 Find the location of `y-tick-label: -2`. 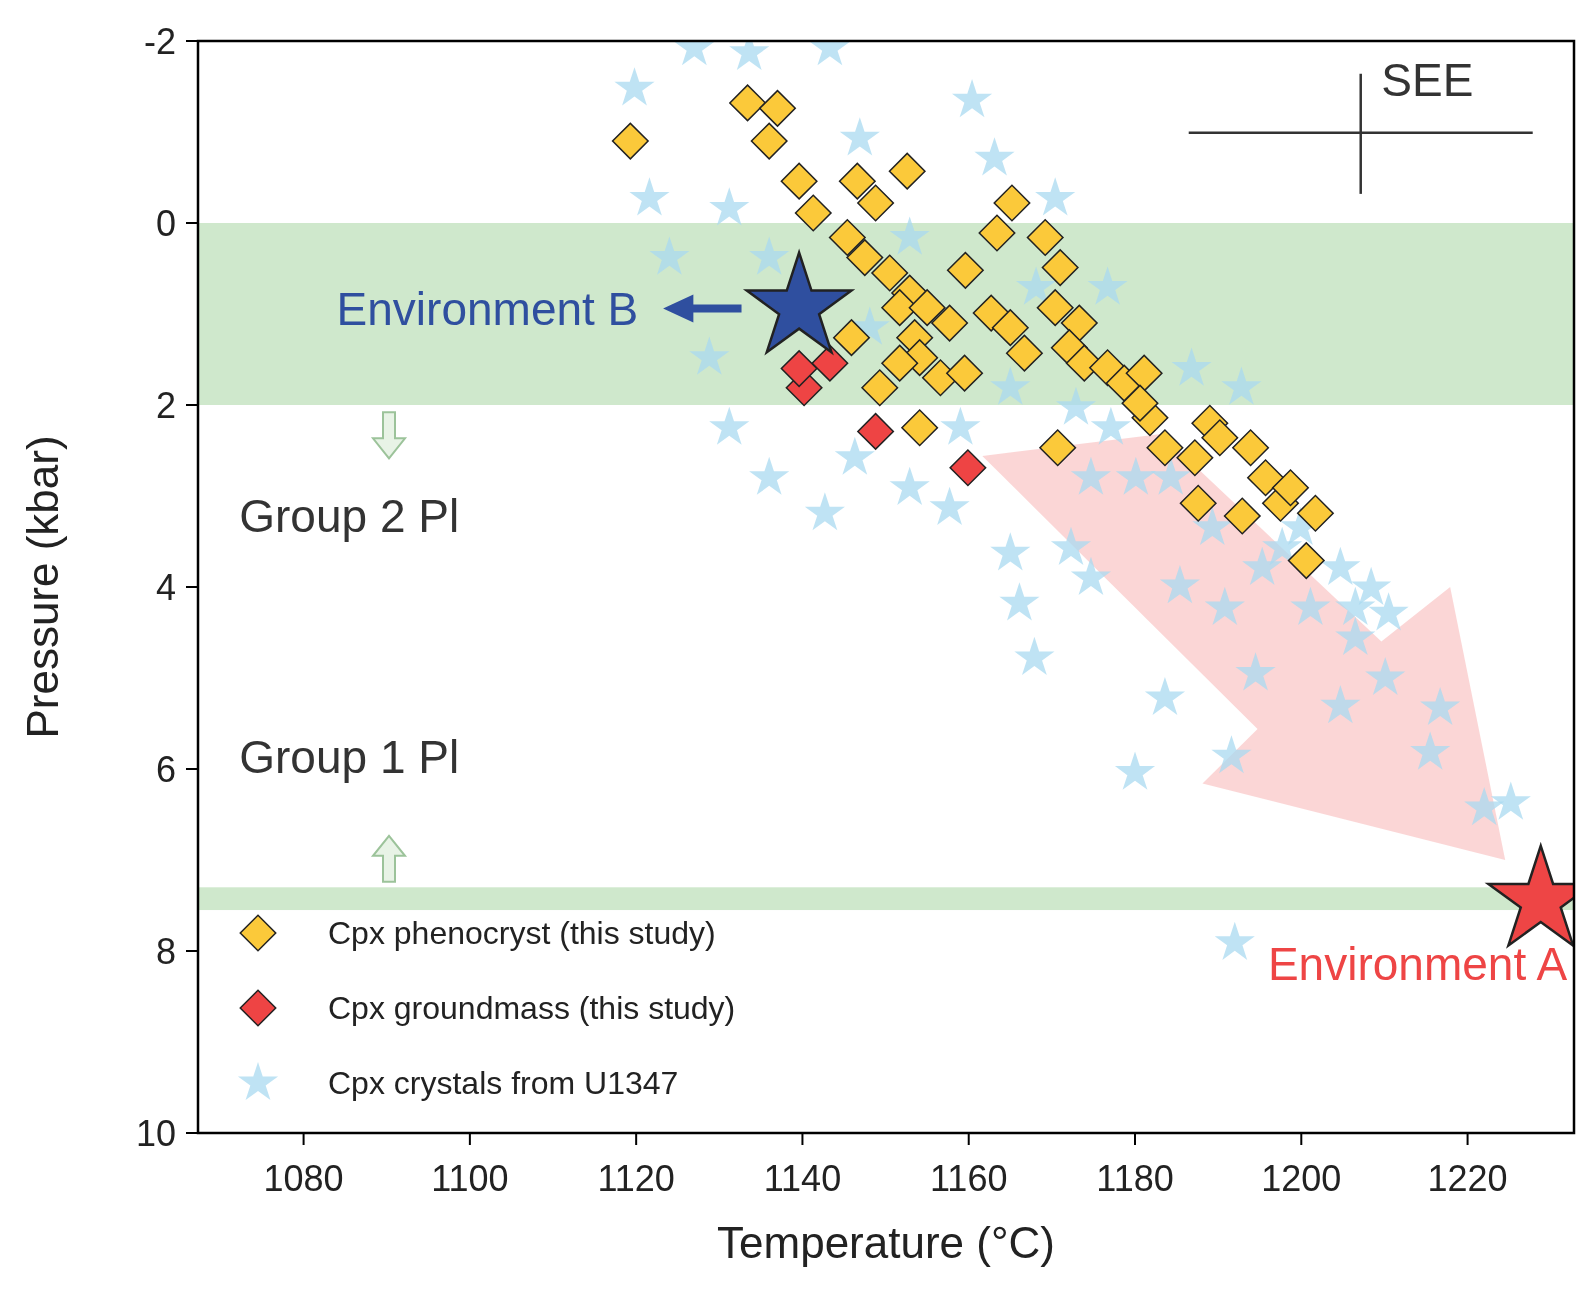

y-tick-label: -2 is located at coordinates (159, 41).